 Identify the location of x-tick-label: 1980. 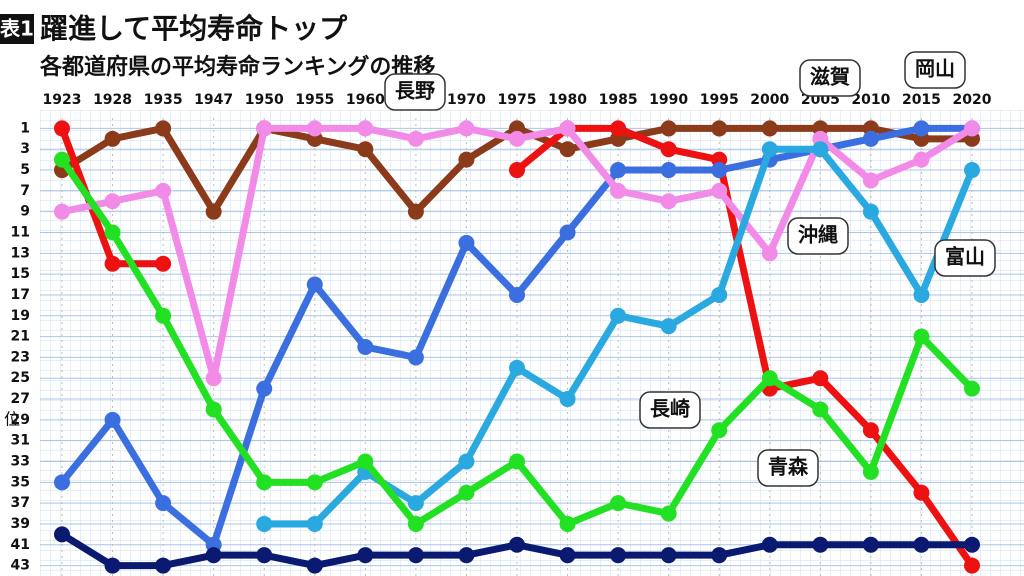
(567, 100).